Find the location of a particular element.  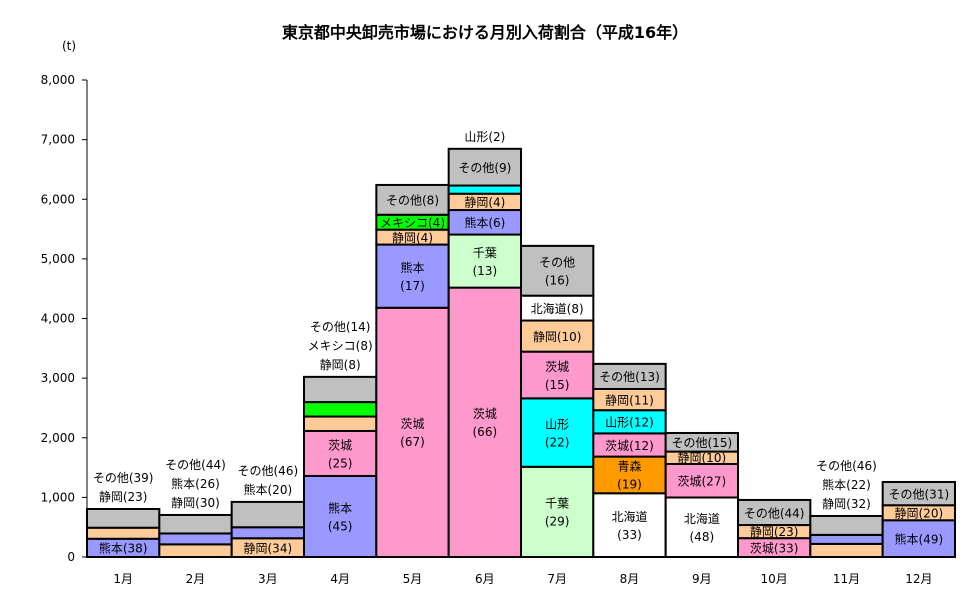

data-label: 静岡(23) is located at coordinates (774, 532).